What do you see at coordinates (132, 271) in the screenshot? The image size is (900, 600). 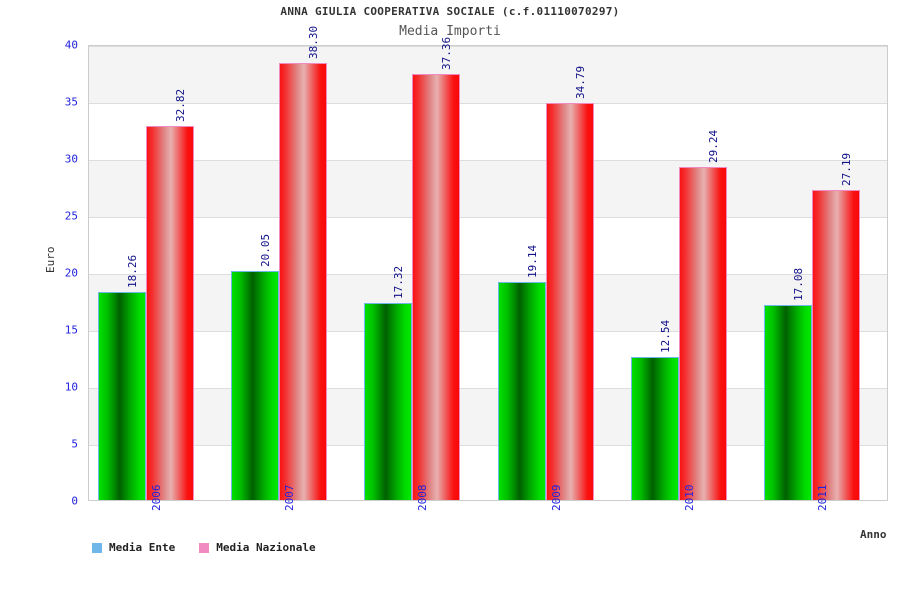 I see `bar-value-label: 18.26` at bounding box center [132, 271].